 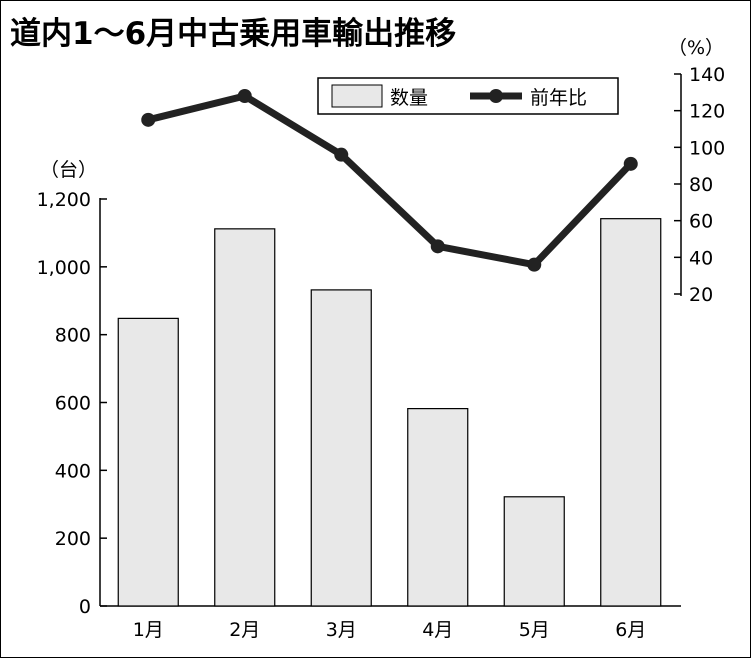 What do you see at coordinates (468, 96) in the screenshot?
I see `legend: 数量 前年比` at bounding box center [468, 96].